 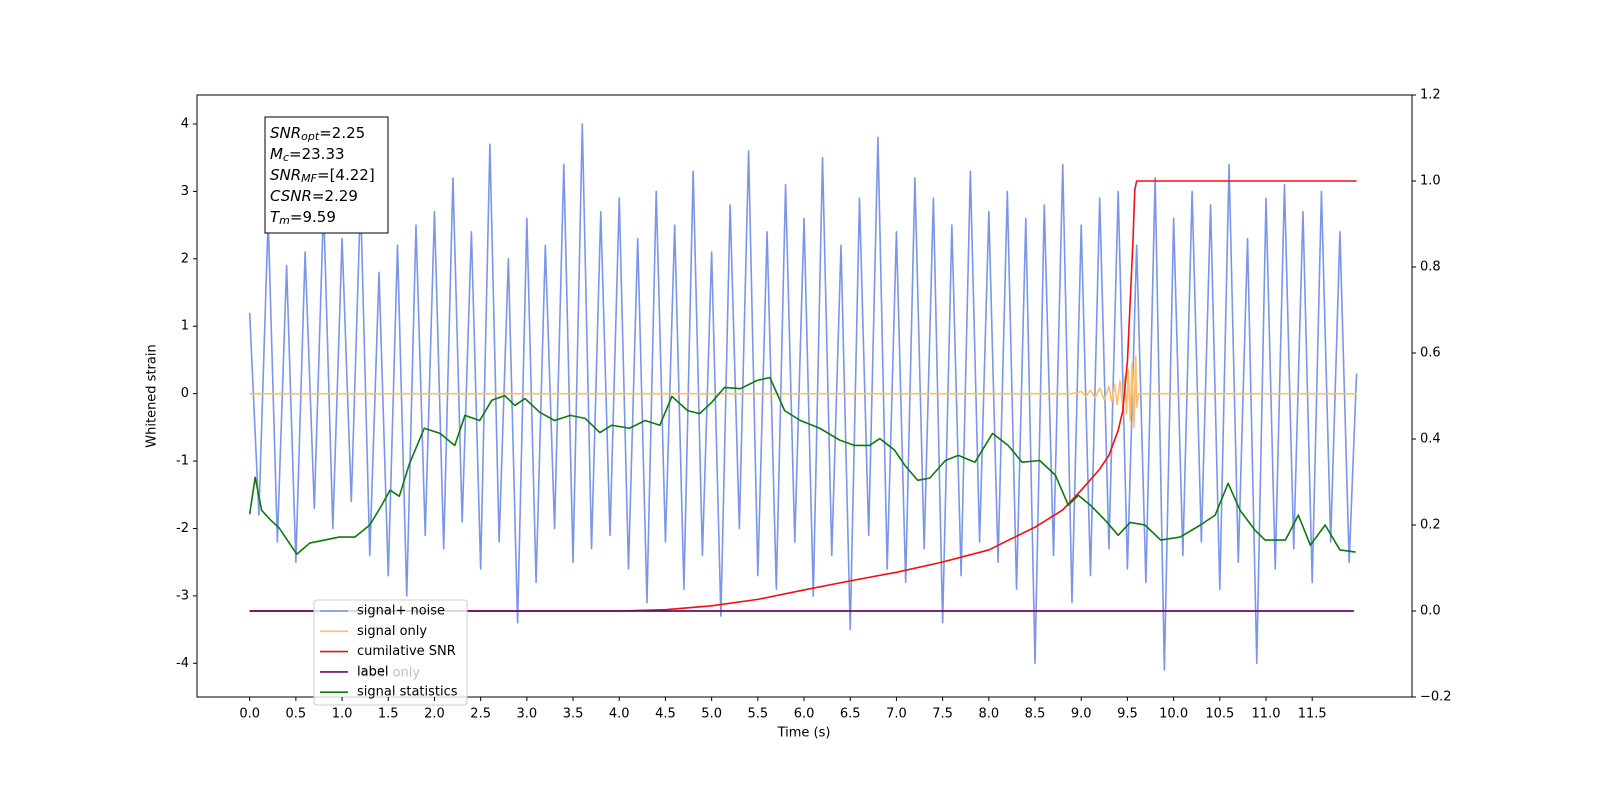 What do you see at coordinates (1312, 714) in the screenshot?
I see `x-tick-label: 11.5` at bounding box center [1312, 714].